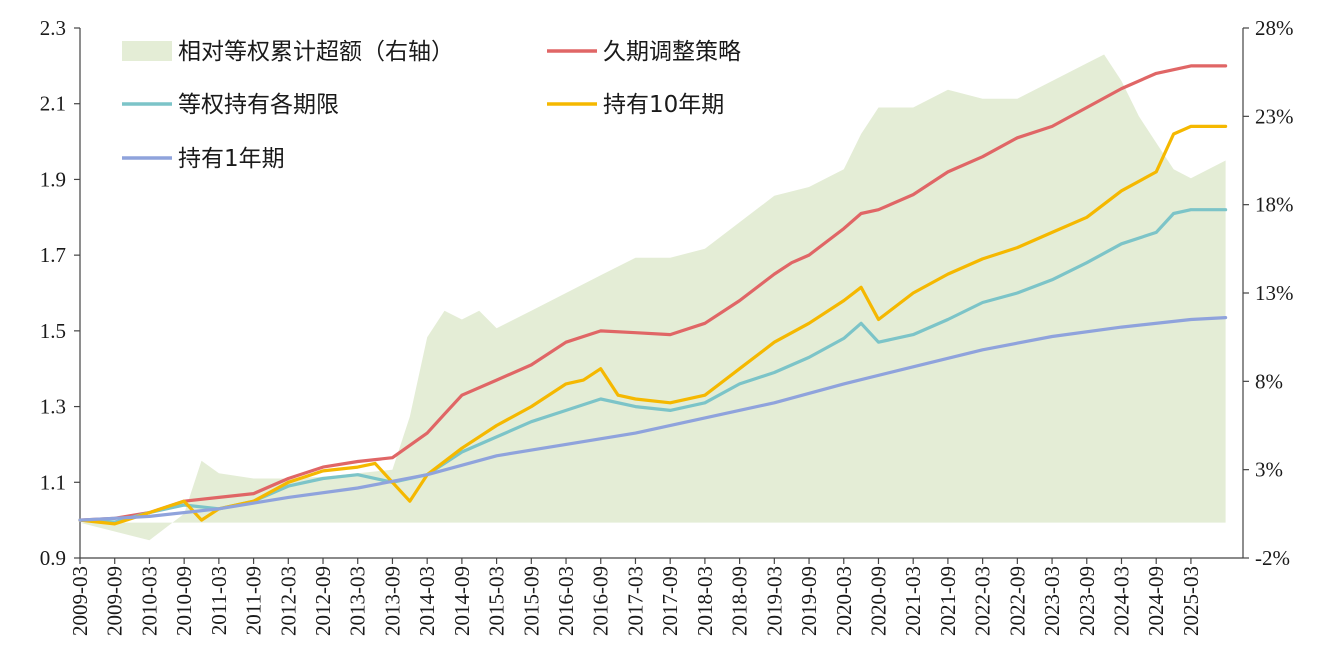 The height and width of the screenshot is (672, 1323). Describe the element at coordinates (184, 601) in the screenshot. I see `x-tick-label: 2010-09` at that location.